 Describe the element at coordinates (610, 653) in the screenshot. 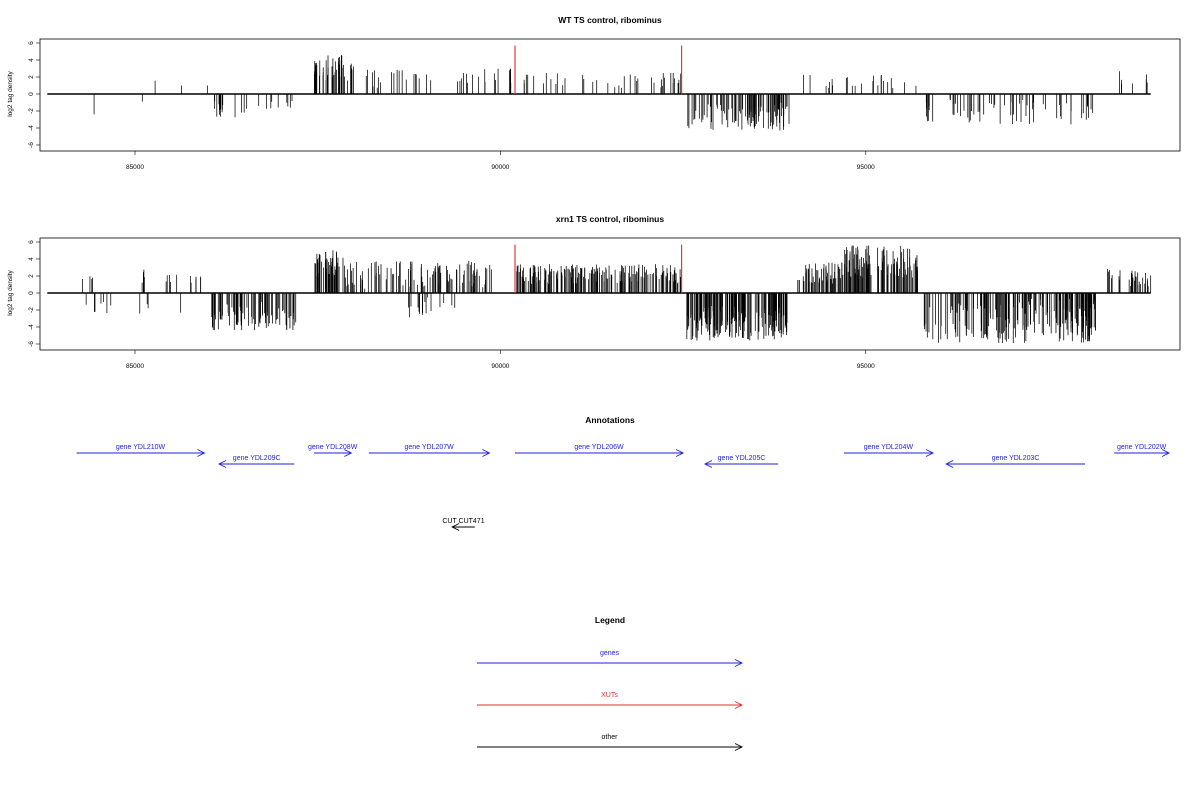

I see `legend-item-label: genes` at that location.